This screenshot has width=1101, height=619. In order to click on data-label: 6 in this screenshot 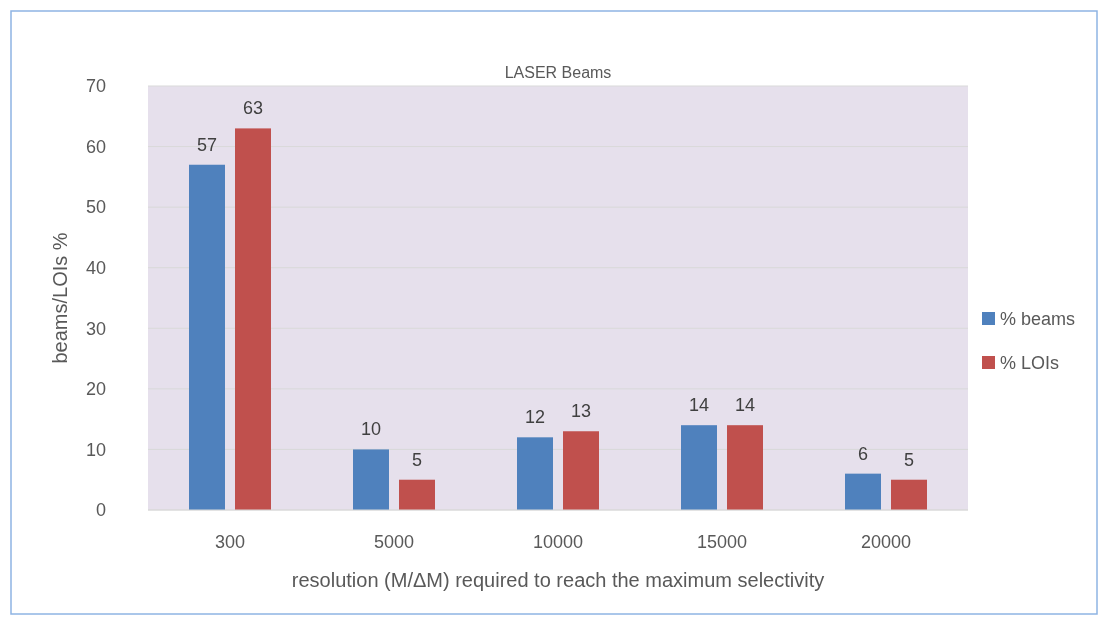, I will do `click(863, 453)`.